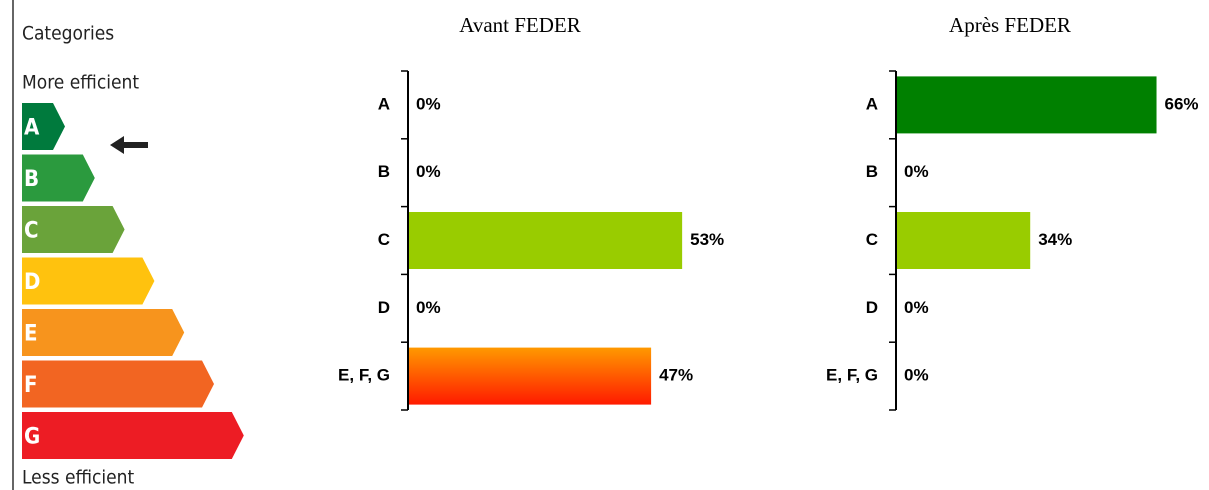  I want to click on value-label: 66%, so click(1182, 103).